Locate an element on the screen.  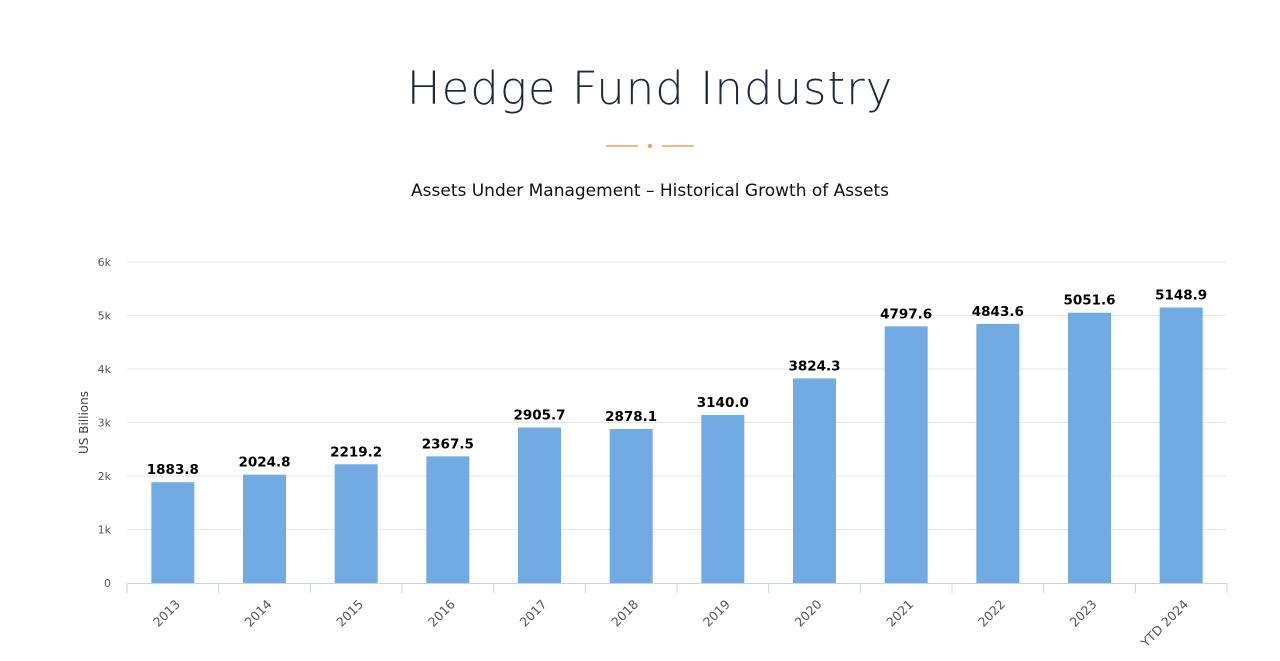
bar-2016 is located at coordinates (448, 519).